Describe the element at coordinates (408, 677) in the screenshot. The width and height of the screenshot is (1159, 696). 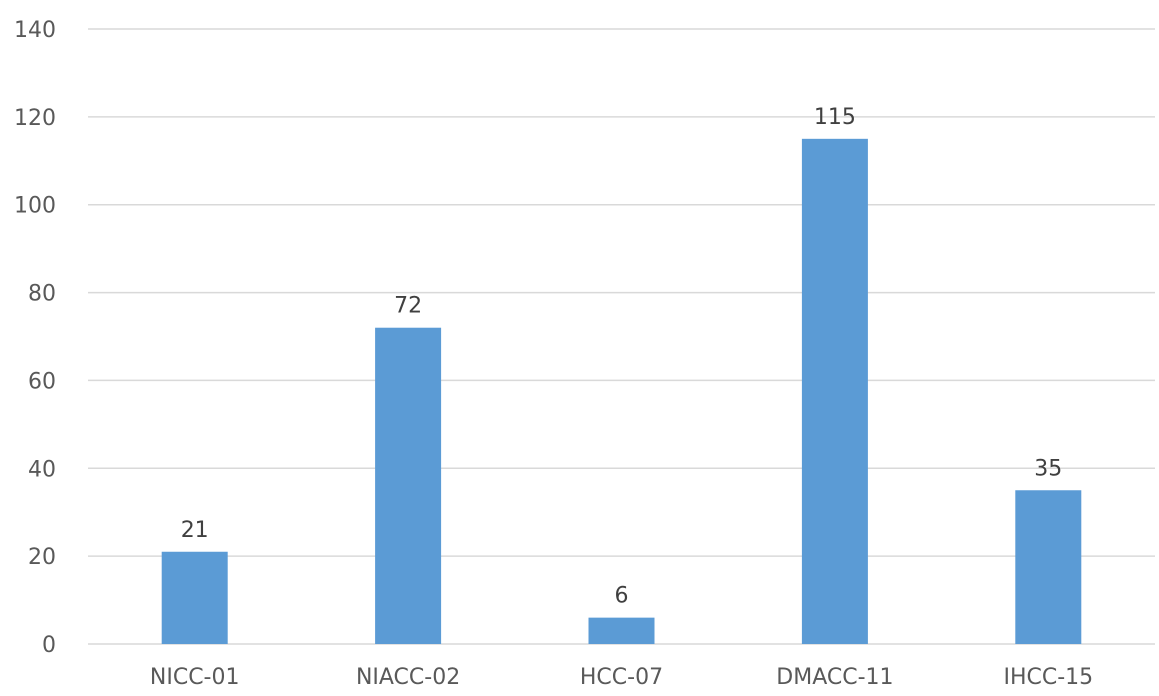
I see `x-tick-label: NIACC-02` at that location.